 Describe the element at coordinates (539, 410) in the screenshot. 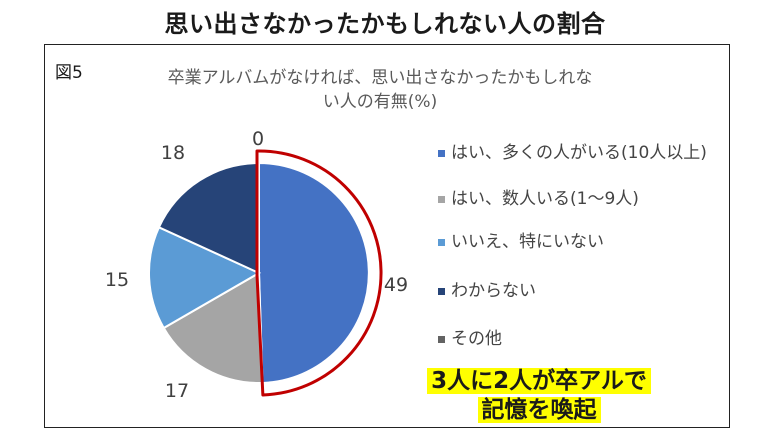

I see `callout-line-2: 記憶を喚起` at that location.